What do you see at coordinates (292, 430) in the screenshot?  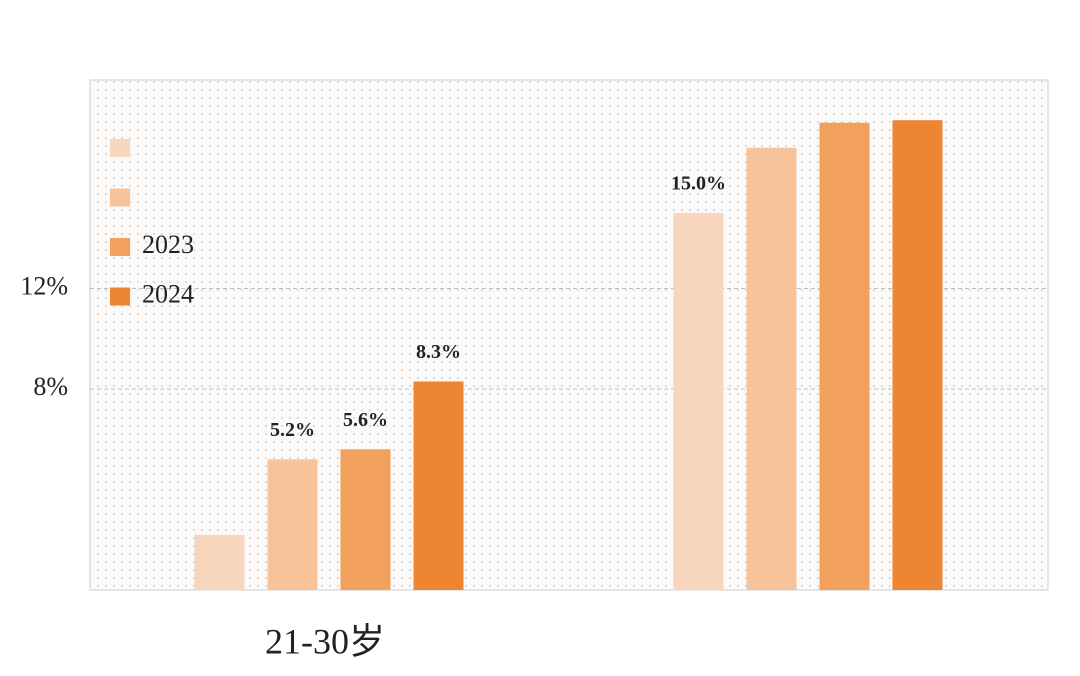 I see `value-label: 5.2%` at bounding box center [292, 430].